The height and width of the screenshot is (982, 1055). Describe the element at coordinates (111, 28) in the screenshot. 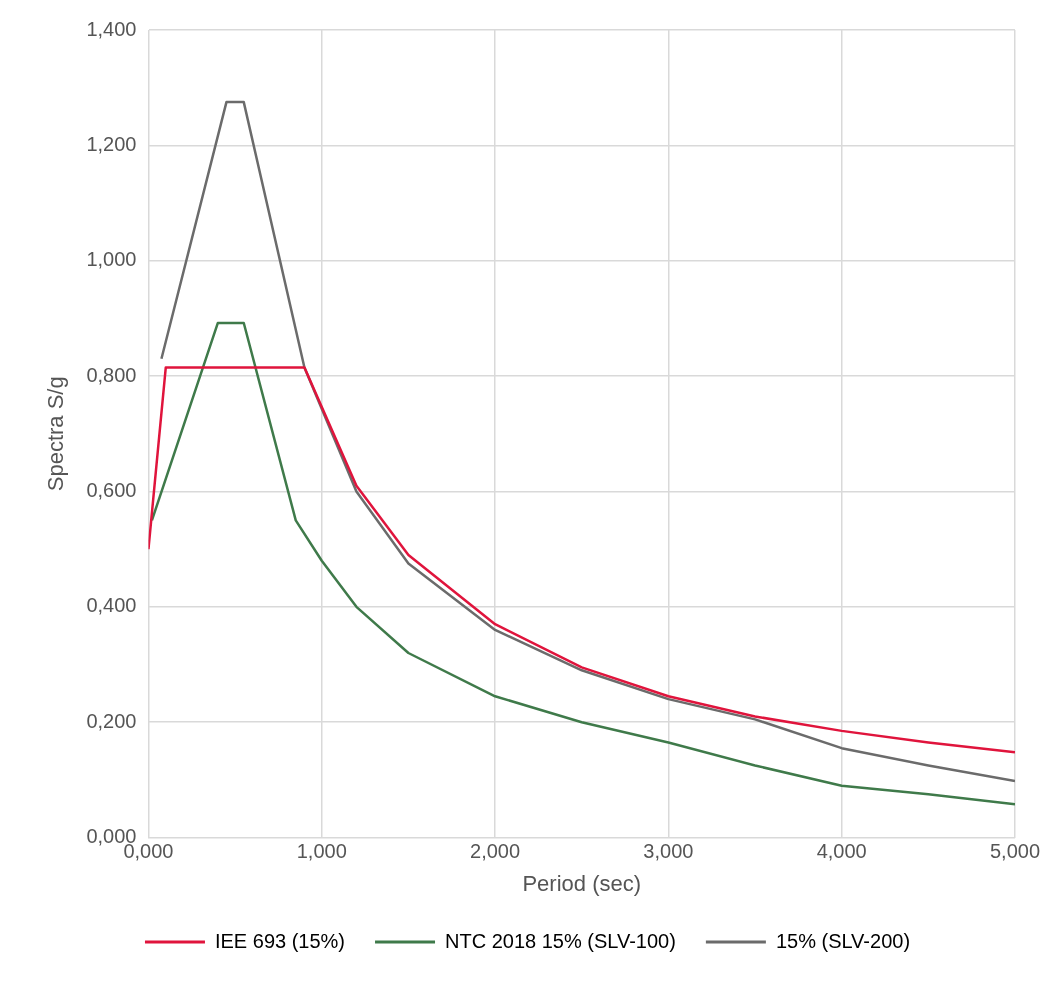

I see `y-tick-label: 1,400` at that location.